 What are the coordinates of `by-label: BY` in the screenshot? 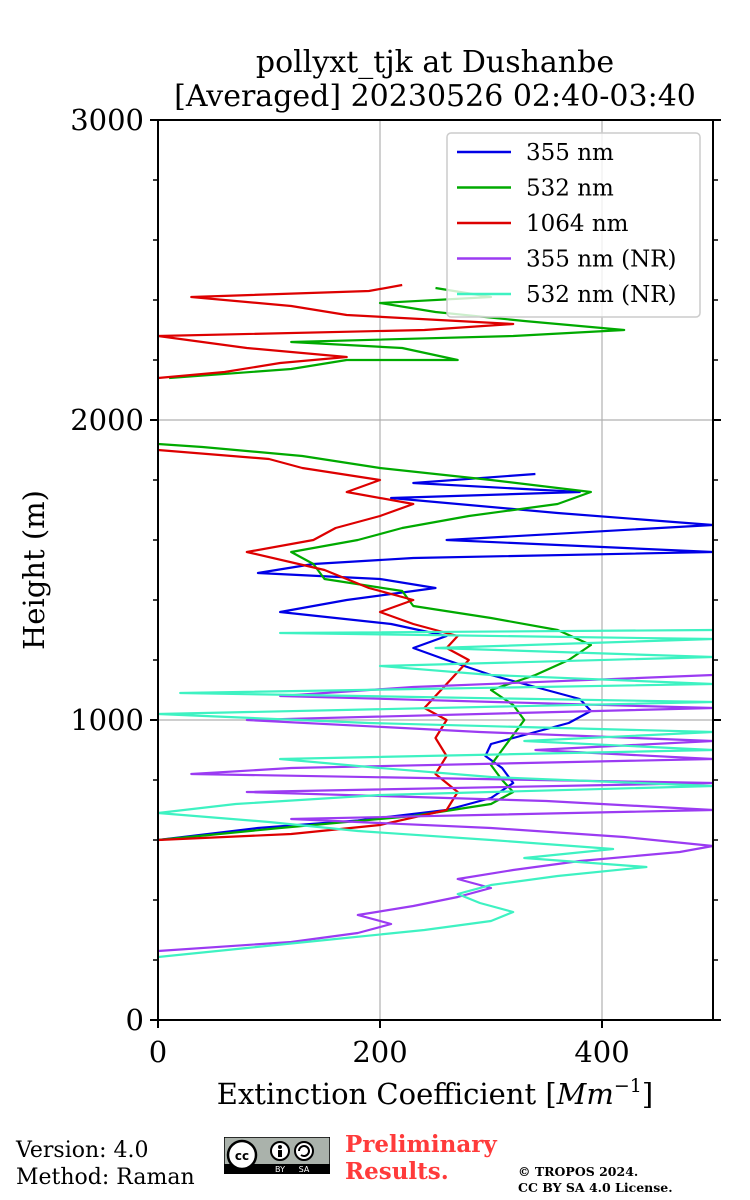 It's located at (280, 1169).